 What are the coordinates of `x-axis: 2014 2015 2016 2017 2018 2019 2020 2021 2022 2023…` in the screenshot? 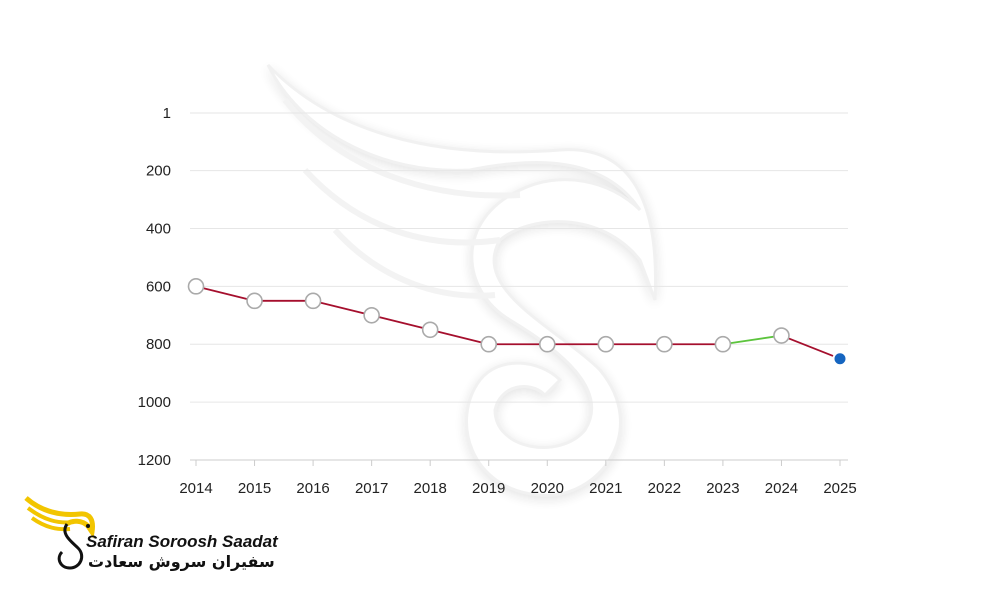 It's located at (518, 478).